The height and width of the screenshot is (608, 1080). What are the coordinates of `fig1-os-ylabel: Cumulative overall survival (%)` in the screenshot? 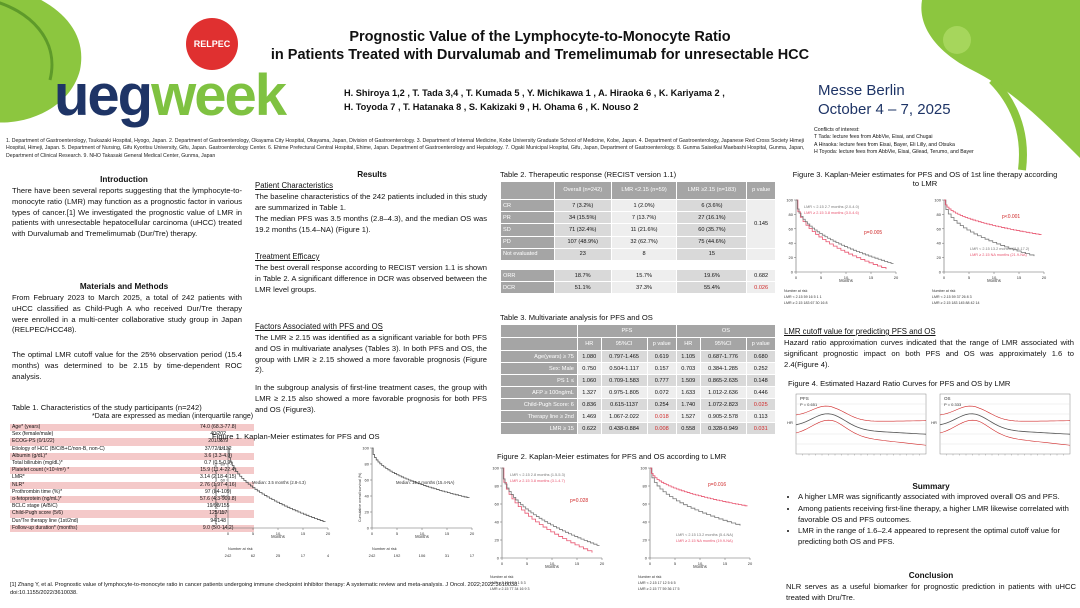 It's located at (360, 497).